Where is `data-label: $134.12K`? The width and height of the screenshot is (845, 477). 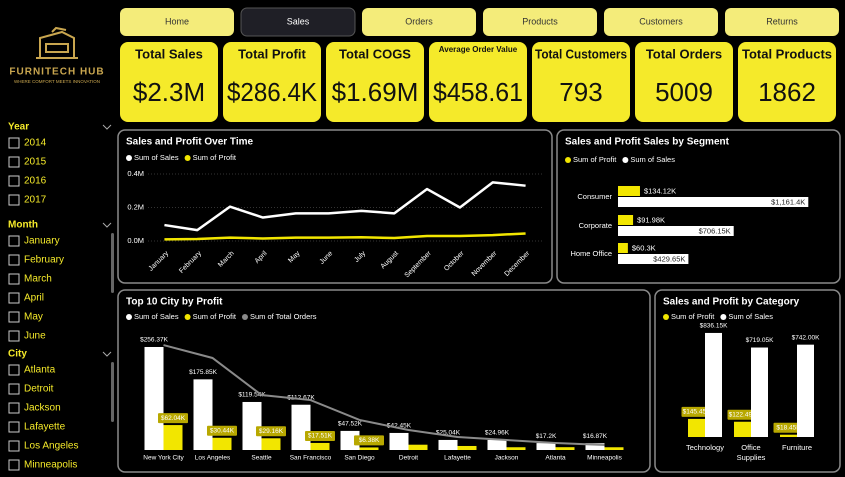
data-label: $134.12K is located at coordinates (660, 190).